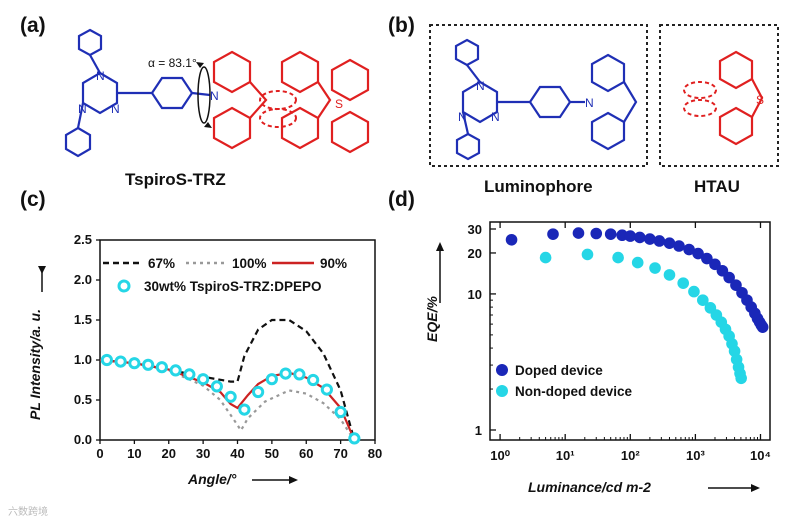 The image size is (800, 521). I want to click on molecule-name-tspiros-trz: TspiroS-TRZ, so click(175, 179).